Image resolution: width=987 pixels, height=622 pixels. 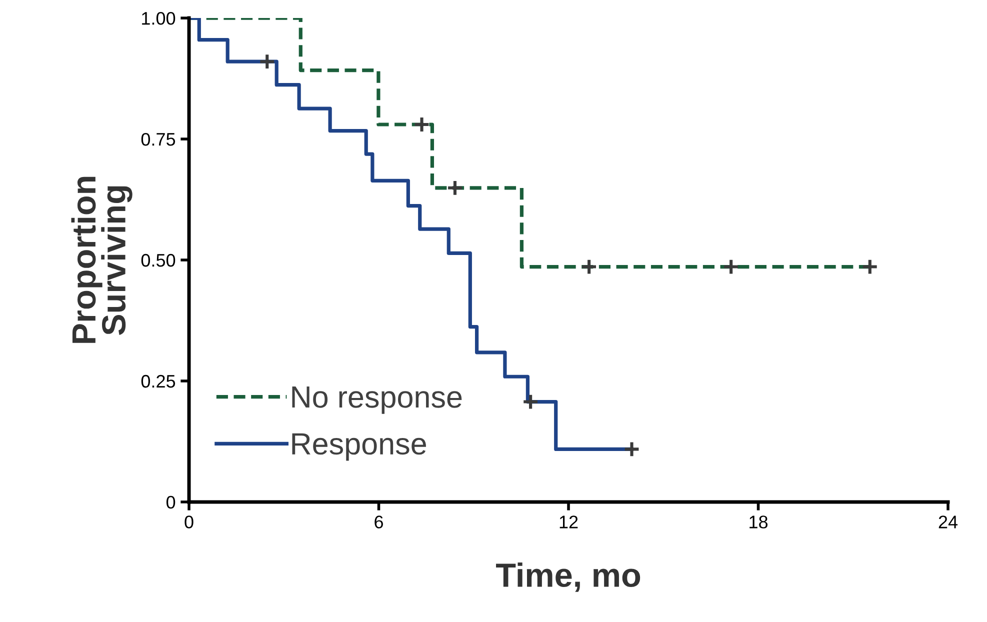 What do you see at coordinates (189, 522) in the screenshot?
I see `x-tick-label: 0` at bounding box center [189, 522].